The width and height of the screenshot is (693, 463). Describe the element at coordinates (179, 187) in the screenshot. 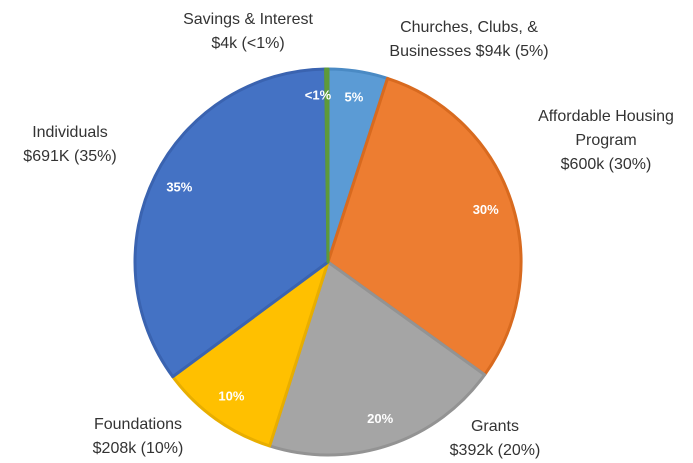

I see `data-label: 35%` at that location.